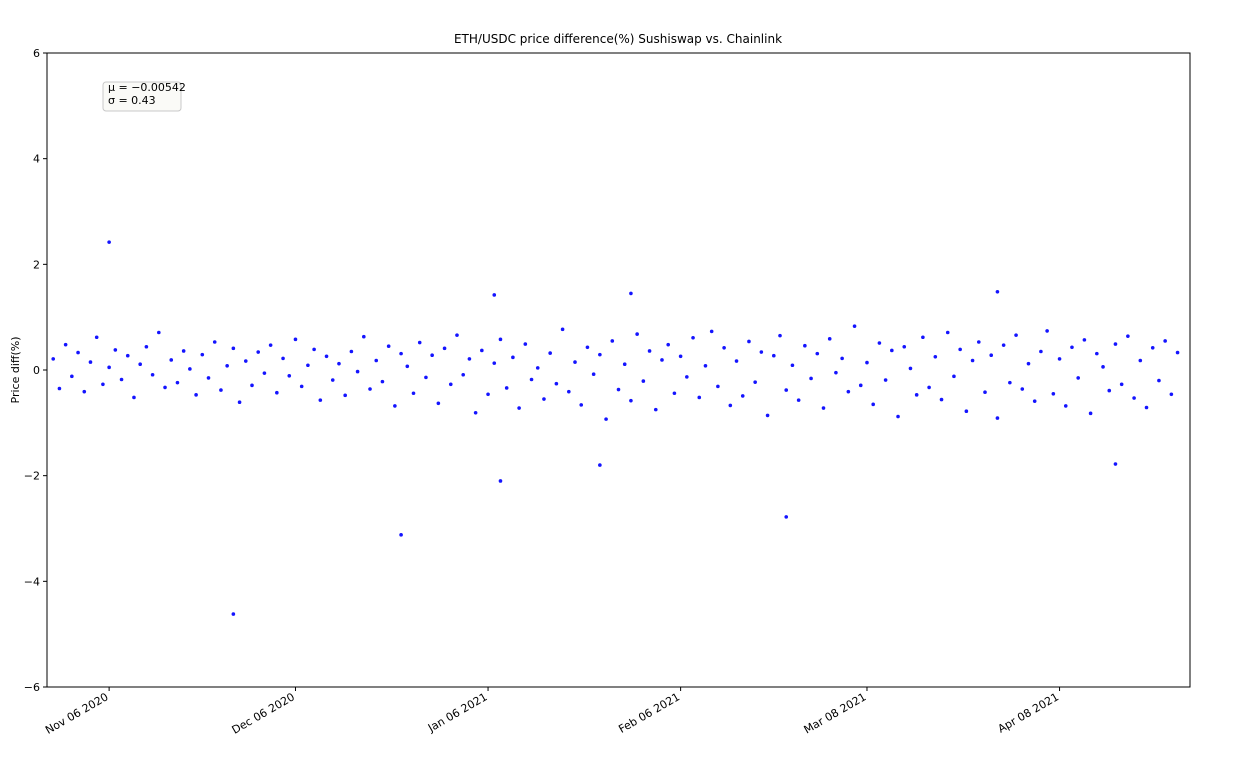 The height and width of the screenshot is (764, 1240). What do you see at coordinates (36, 159) in the screenshot?
I see `y-tick-label: 4` at bounding box center [36, 159].